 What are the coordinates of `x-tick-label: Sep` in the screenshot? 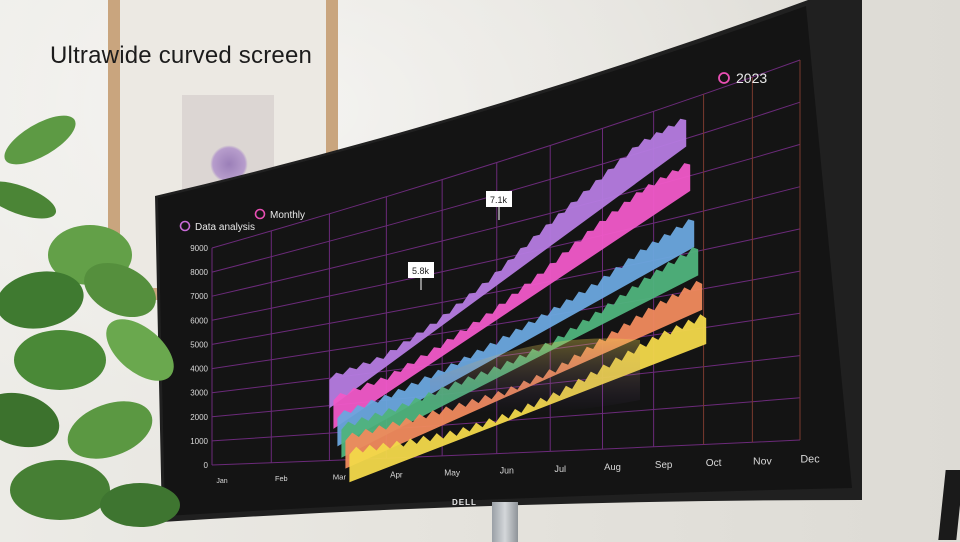 It's located at (664, 465).